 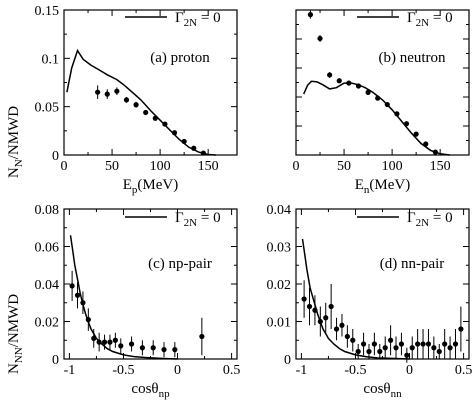 I want to click on y-tick-label: 0.03, so click(x=279, y=248).